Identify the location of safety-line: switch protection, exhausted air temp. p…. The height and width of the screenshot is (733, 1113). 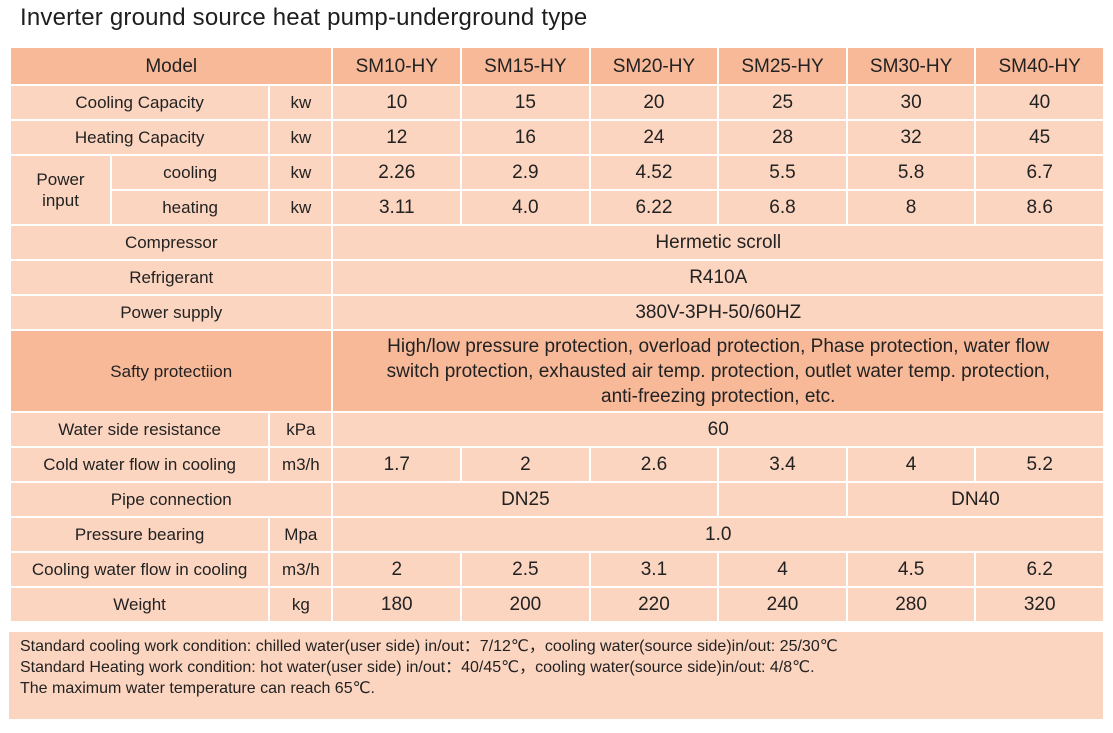
(718, 371).